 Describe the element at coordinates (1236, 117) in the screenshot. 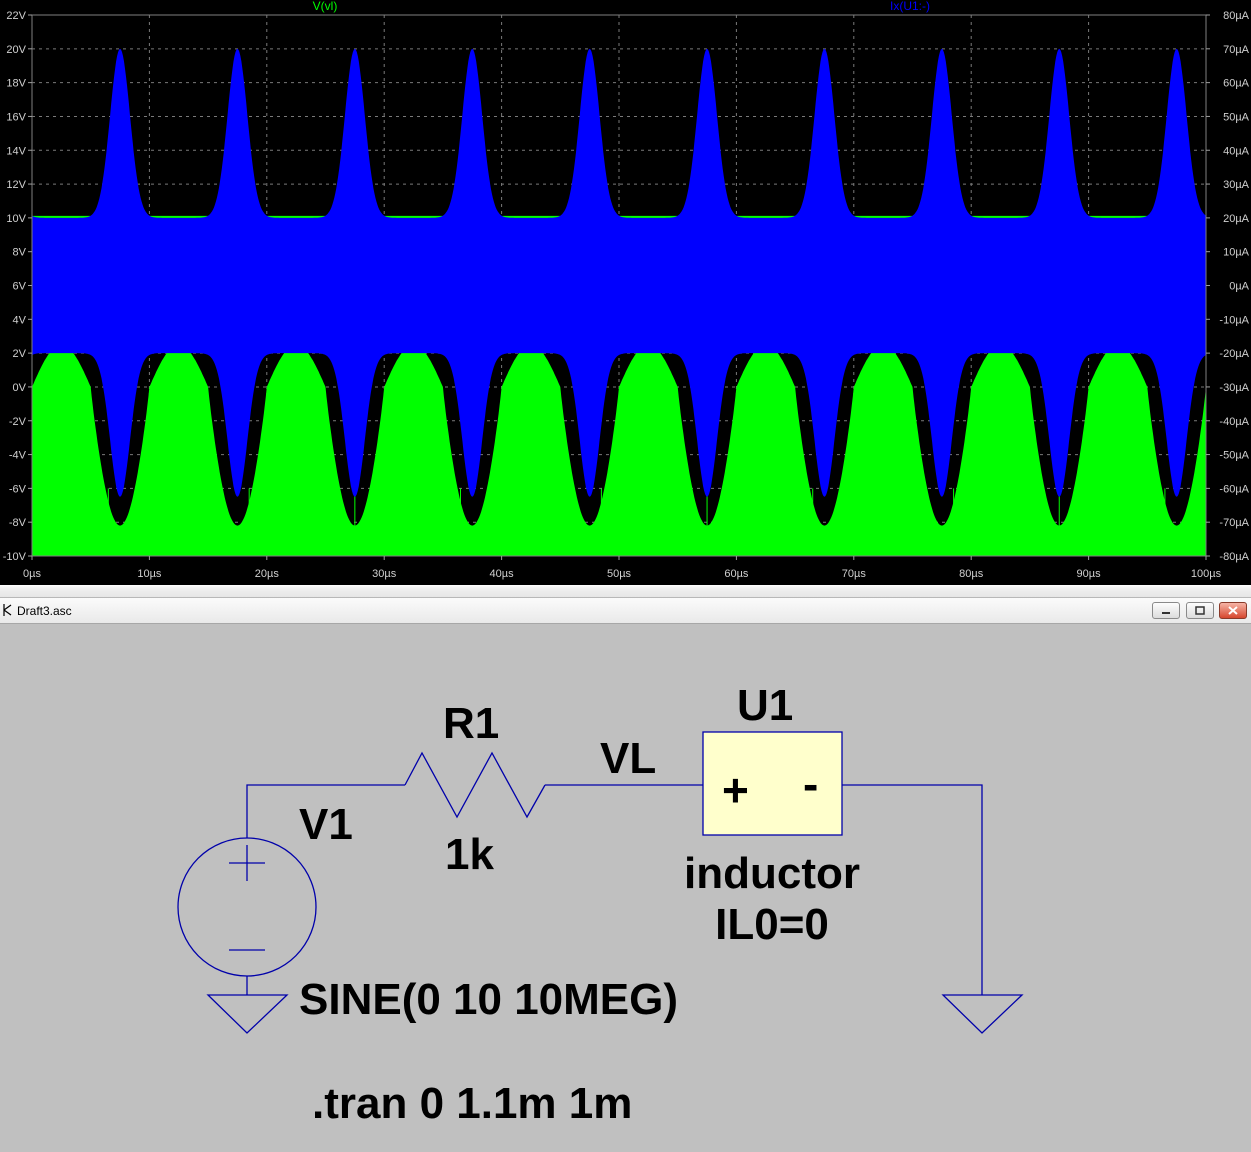

I see `right-axis-tick-label: 50µA` at that location.